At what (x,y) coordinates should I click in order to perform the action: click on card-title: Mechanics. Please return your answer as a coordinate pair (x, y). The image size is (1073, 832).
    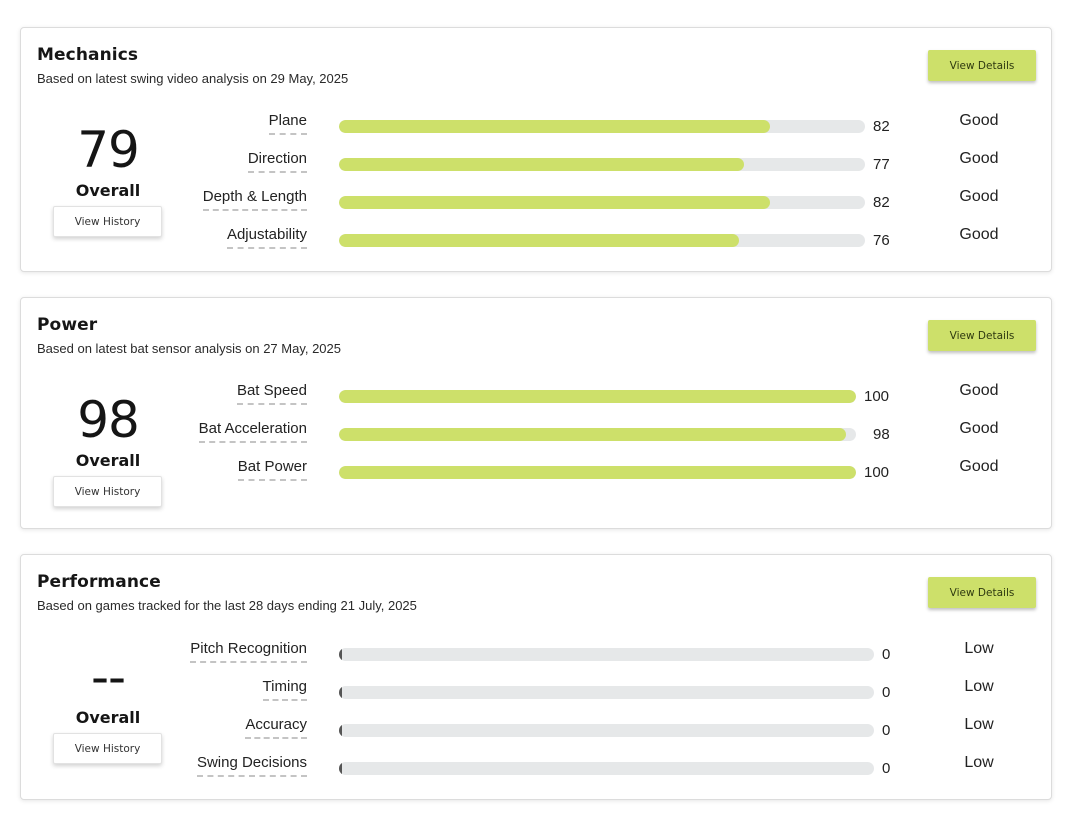
    Looking at the image, I should click on (88, 55).